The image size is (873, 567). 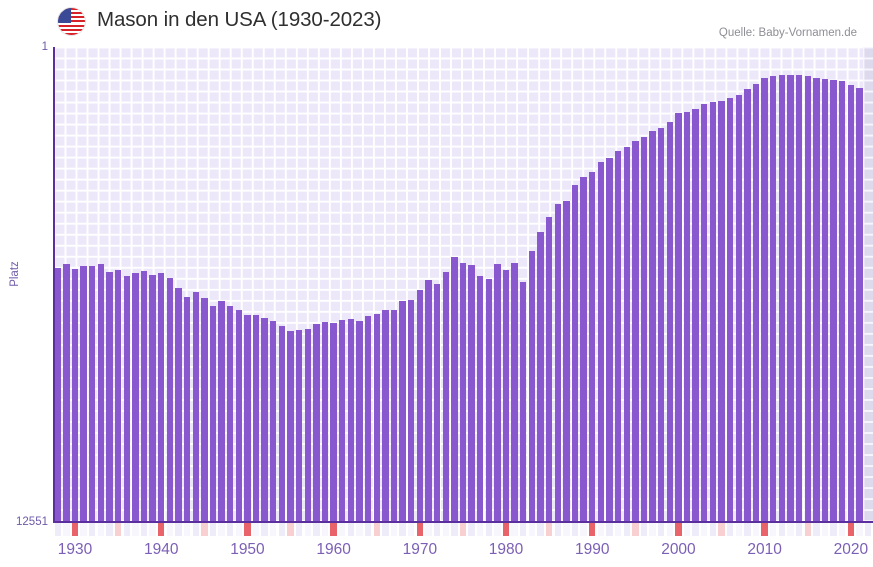 I want to click on flag-stripes, so click(x=71, y=21).